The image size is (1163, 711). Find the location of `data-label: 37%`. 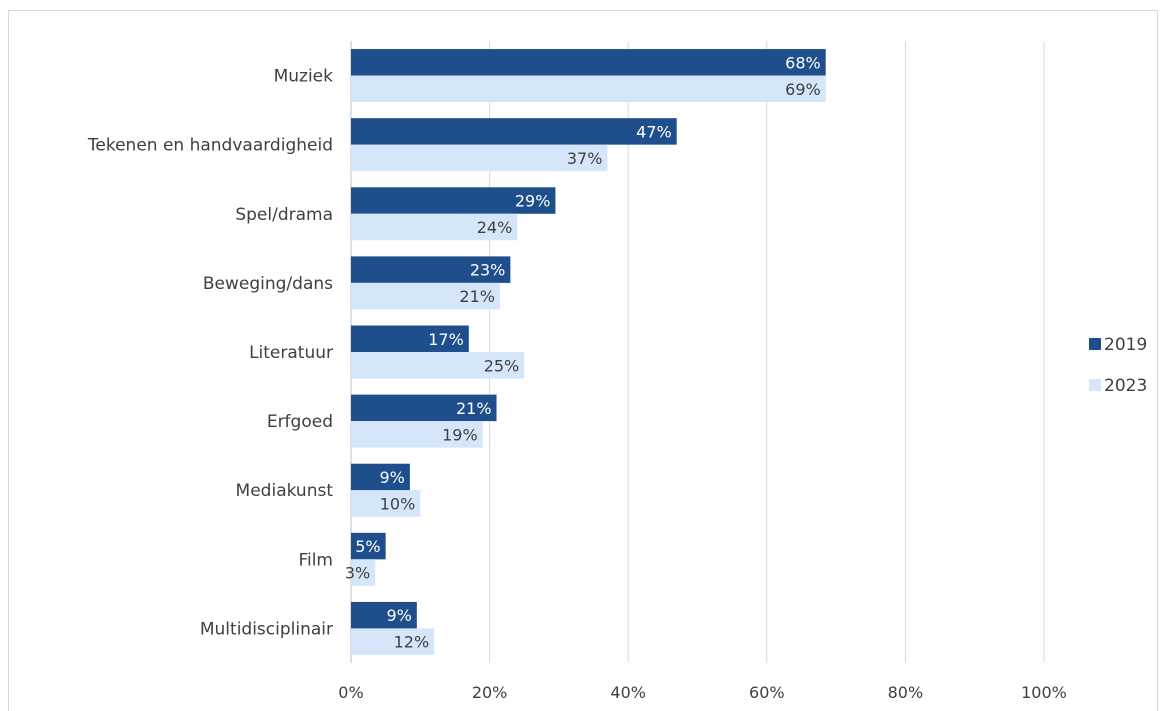

data-label: 37% is located at coordinates (585, 158).